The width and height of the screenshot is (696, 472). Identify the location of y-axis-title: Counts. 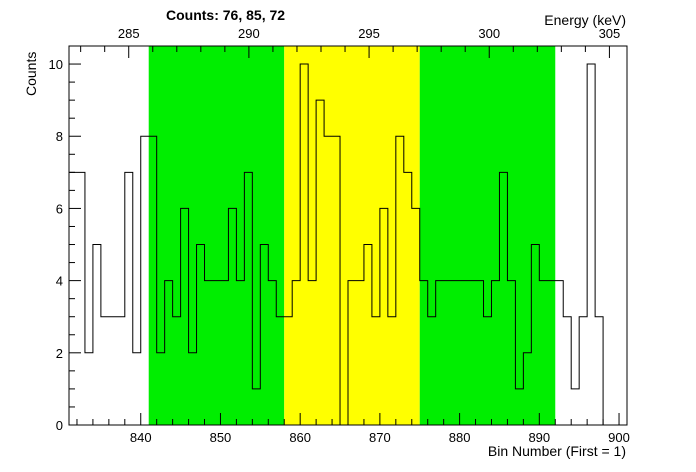
(31, 74).